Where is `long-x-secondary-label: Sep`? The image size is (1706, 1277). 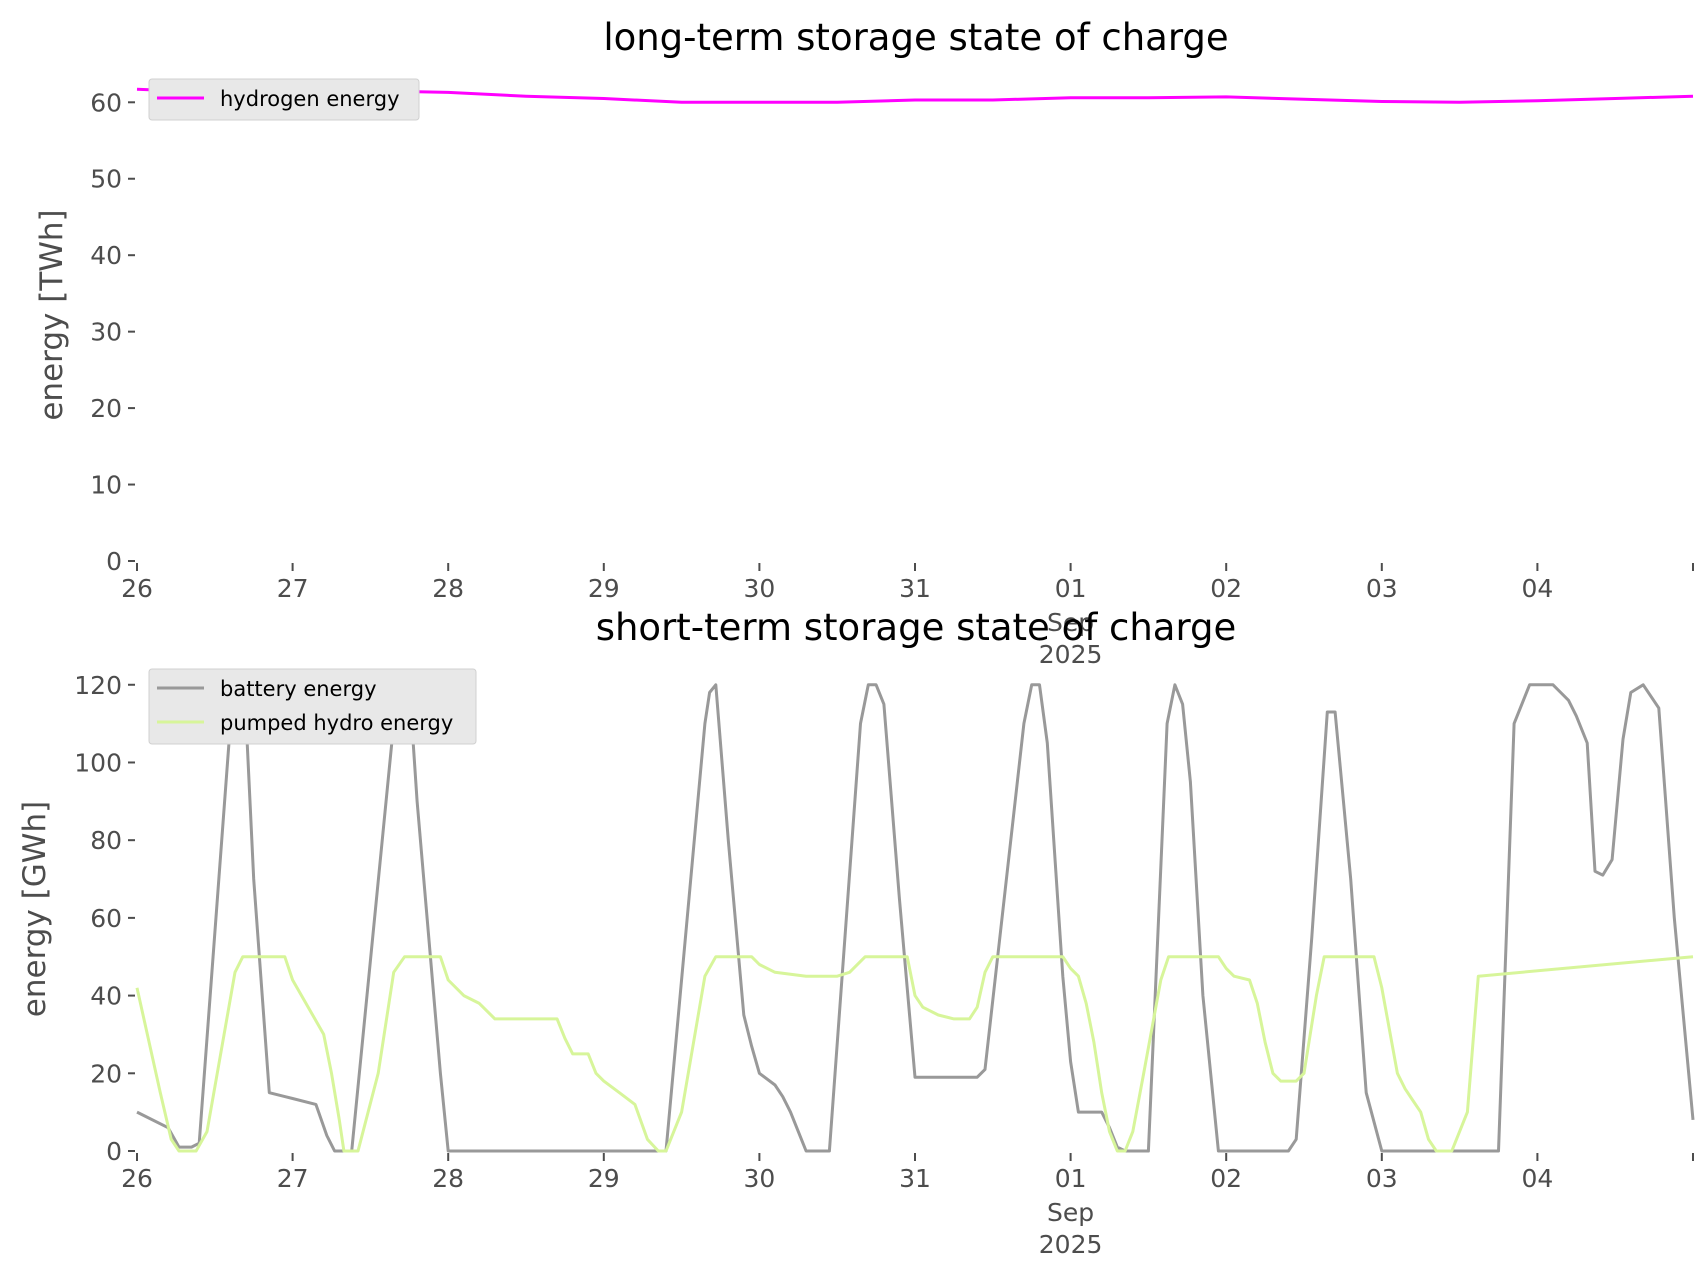 long-x-secondary-label: Sep is located at coordinates (1070, 622).